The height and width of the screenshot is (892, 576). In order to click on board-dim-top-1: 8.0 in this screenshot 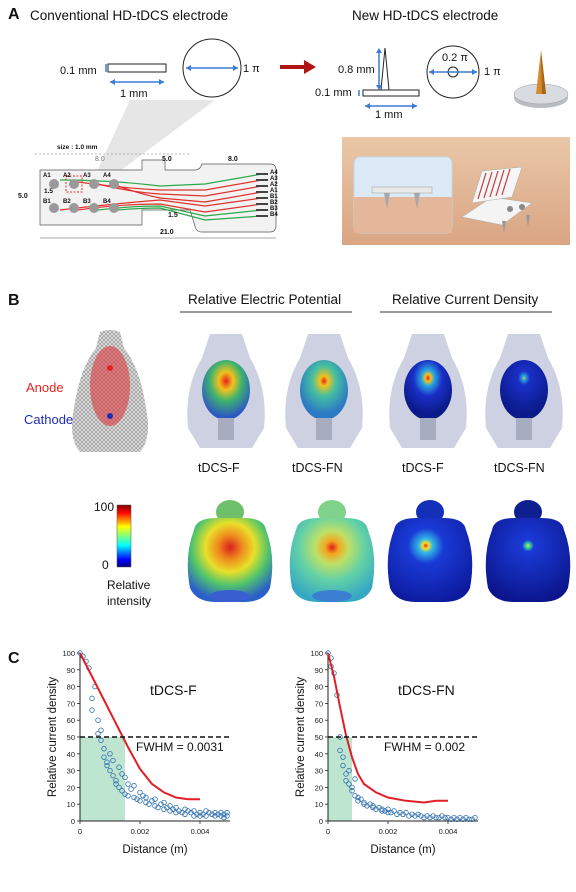, I will do `click(100, 159)`.